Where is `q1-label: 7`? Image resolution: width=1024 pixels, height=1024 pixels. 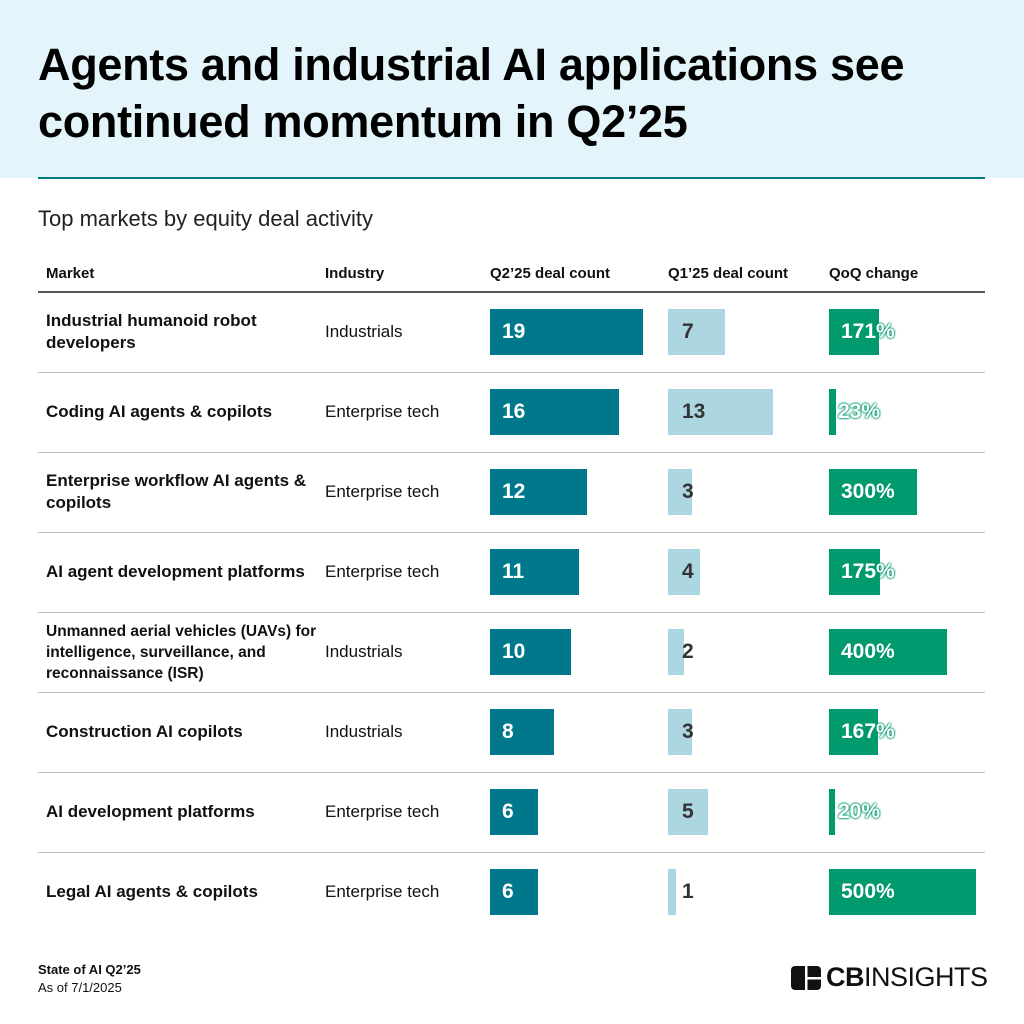 q1-label: 7 is located at coordinates (688, 331).